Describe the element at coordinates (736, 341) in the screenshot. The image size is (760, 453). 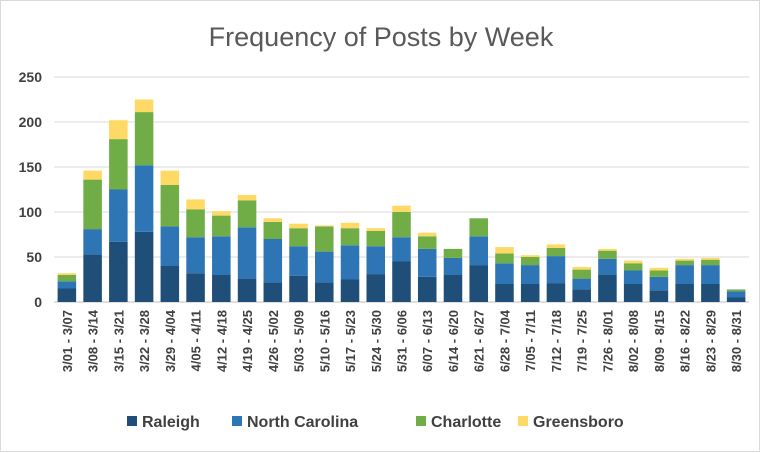
I see `x-tick-label: 8/30 - 8/31` at that location.